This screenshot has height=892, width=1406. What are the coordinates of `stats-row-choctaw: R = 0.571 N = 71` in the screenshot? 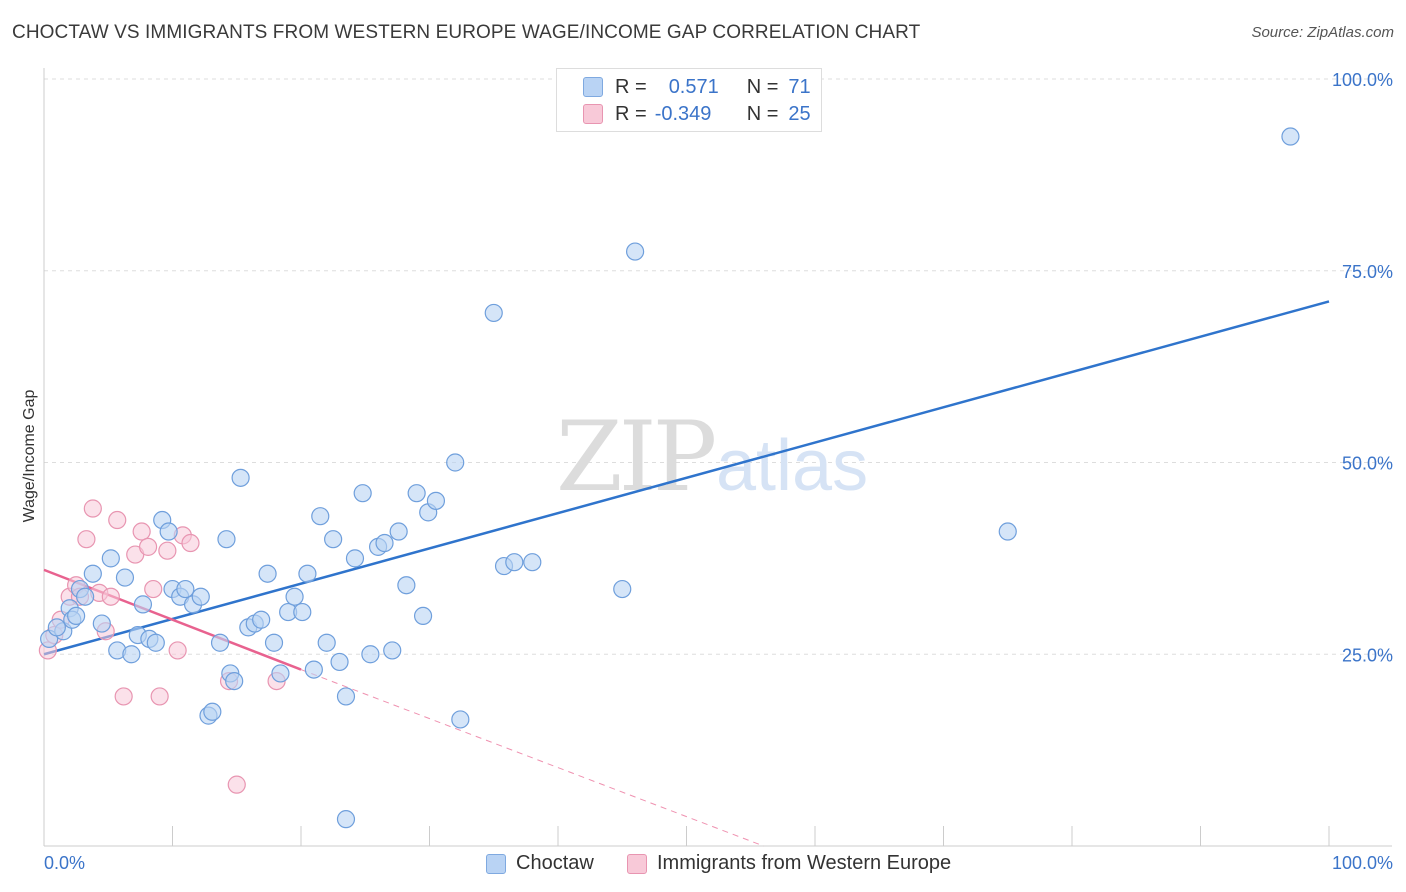 It's located at (684, 87).